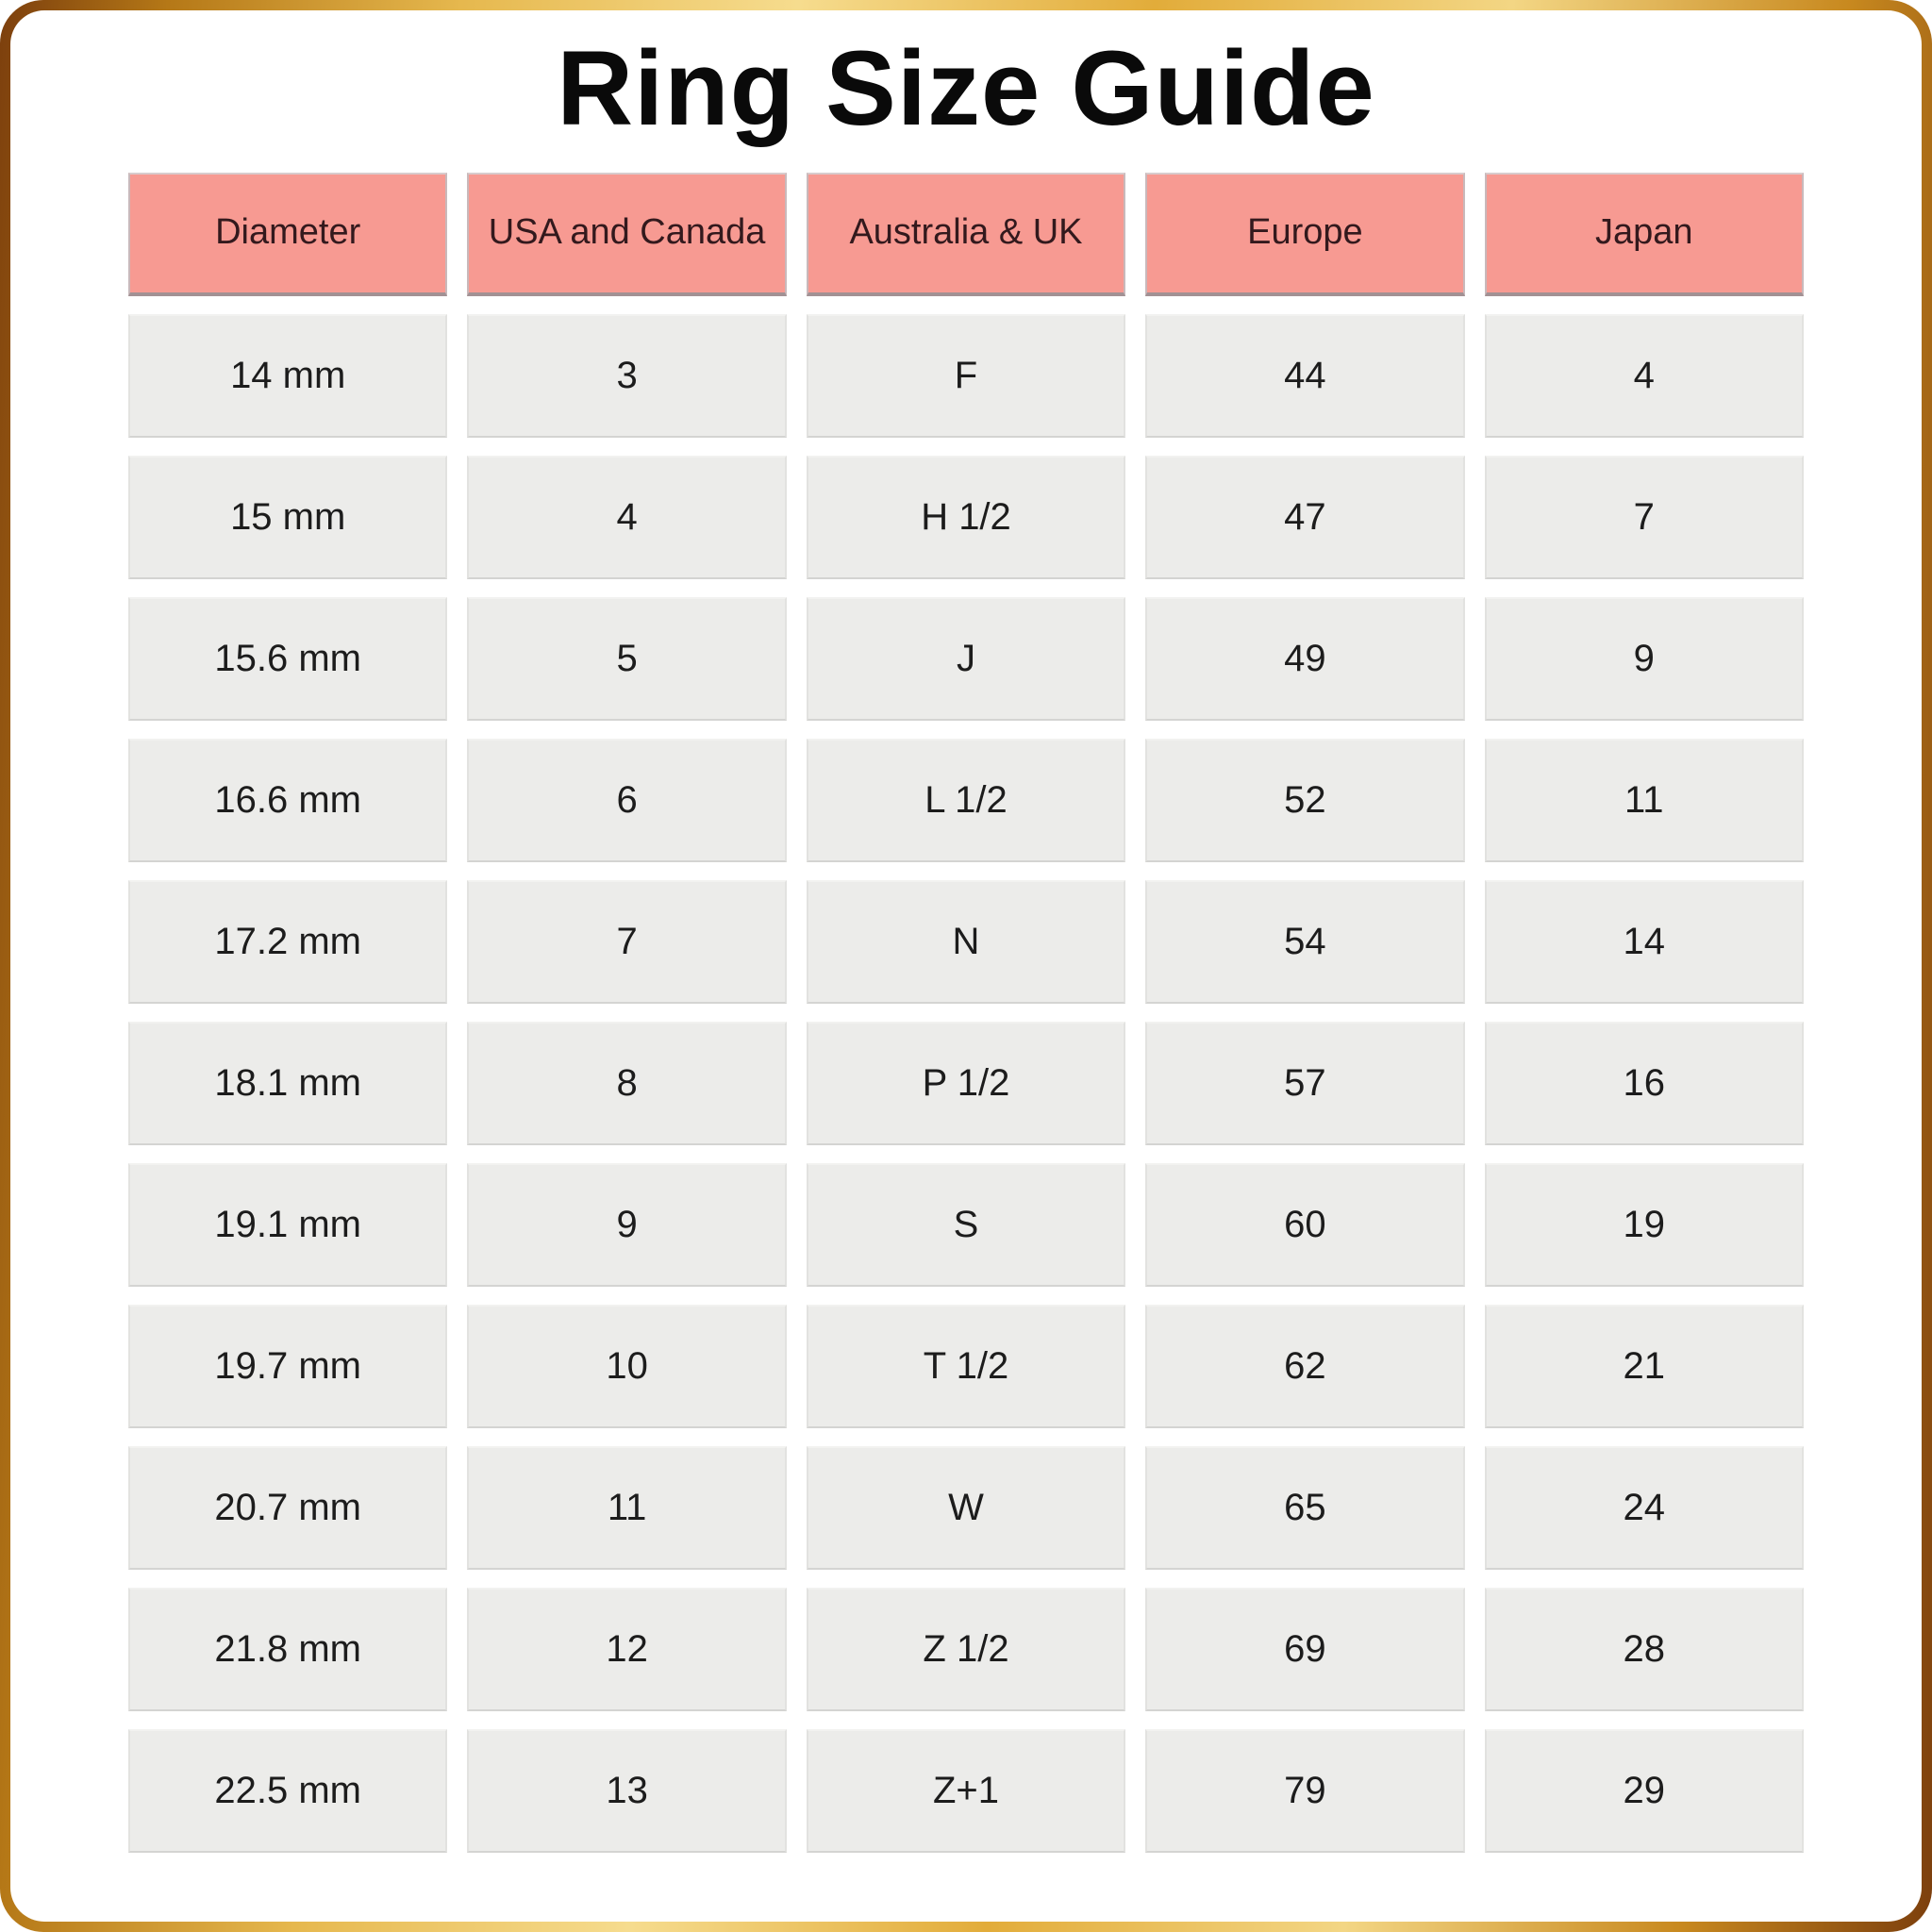 This screenshot has height=1932, width=1932. What do you see at coordinates (966, 234) in the screenshot?
I see `column-header-australia-uk: Australia & UK` at bounding box center [966, 234].